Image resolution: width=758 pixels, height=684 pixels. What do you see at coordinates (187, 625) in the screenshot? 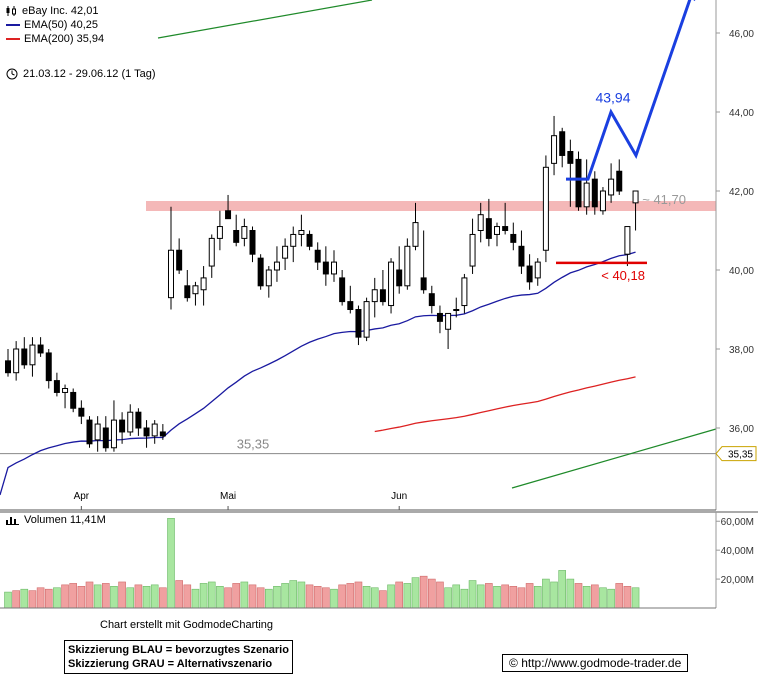
I see `chart-credit: Chart erstellt mit GodmodeCharting` at bounding box center [187, 625].